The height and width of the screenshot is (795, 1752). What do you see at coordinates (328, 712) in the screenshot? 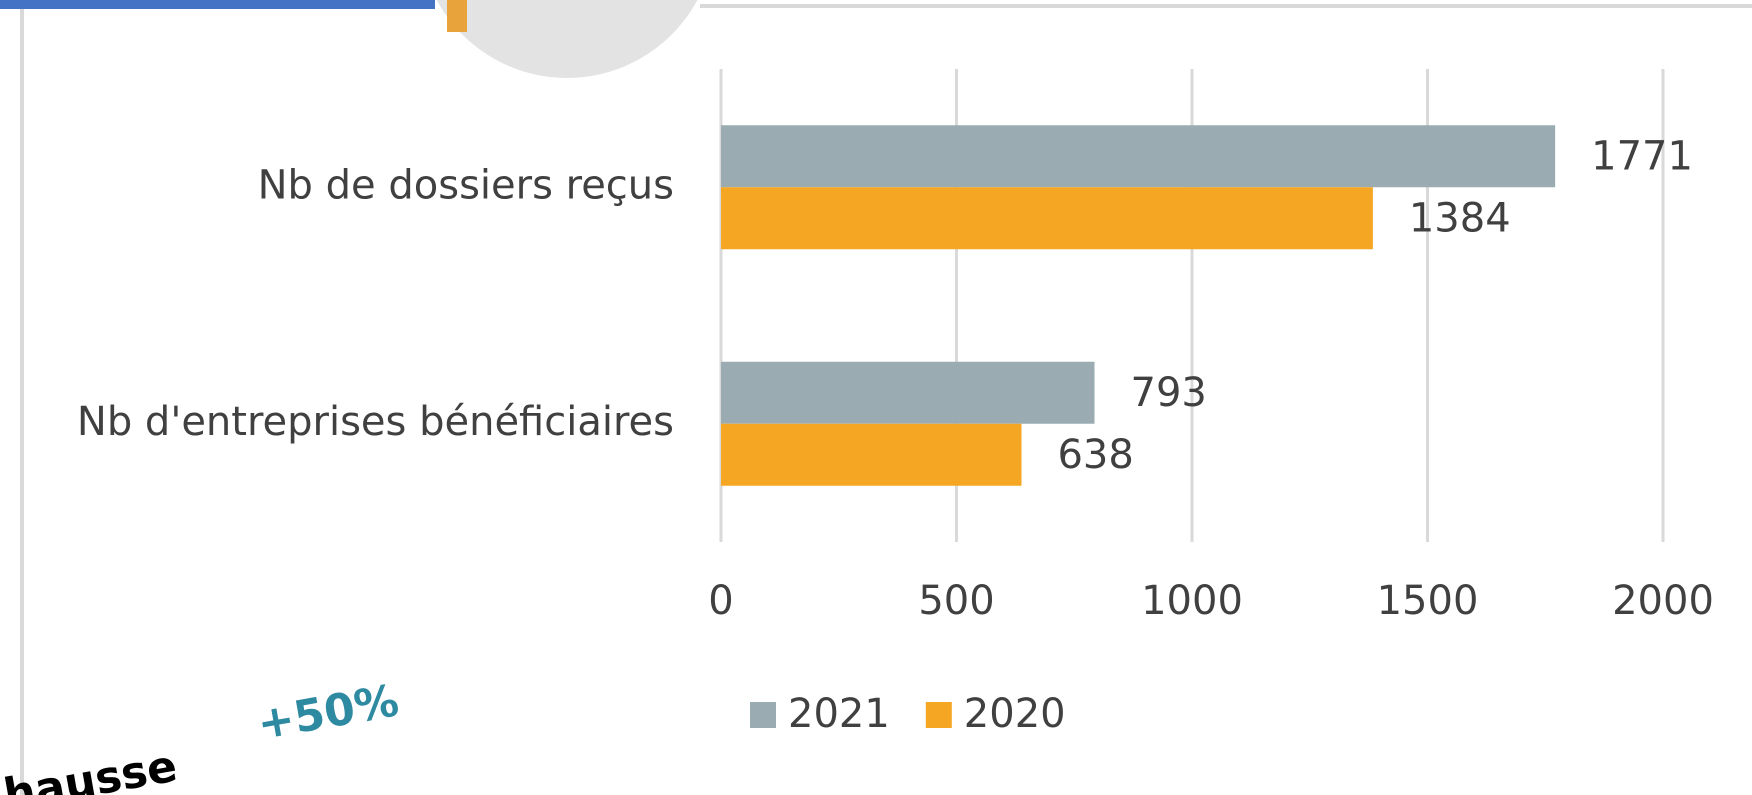
I see `annotation-percent: +50%` at bounding box center [328, 712].